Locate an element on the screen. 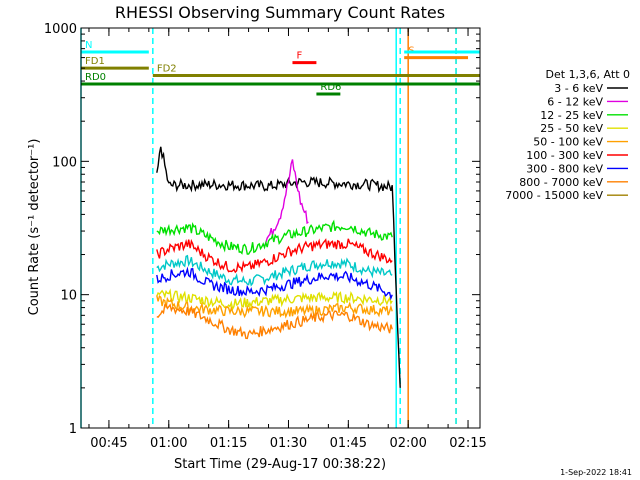 This screenshot has width=640, height=480. flag-label-2: FD2 is located at coordinates (167, 69).